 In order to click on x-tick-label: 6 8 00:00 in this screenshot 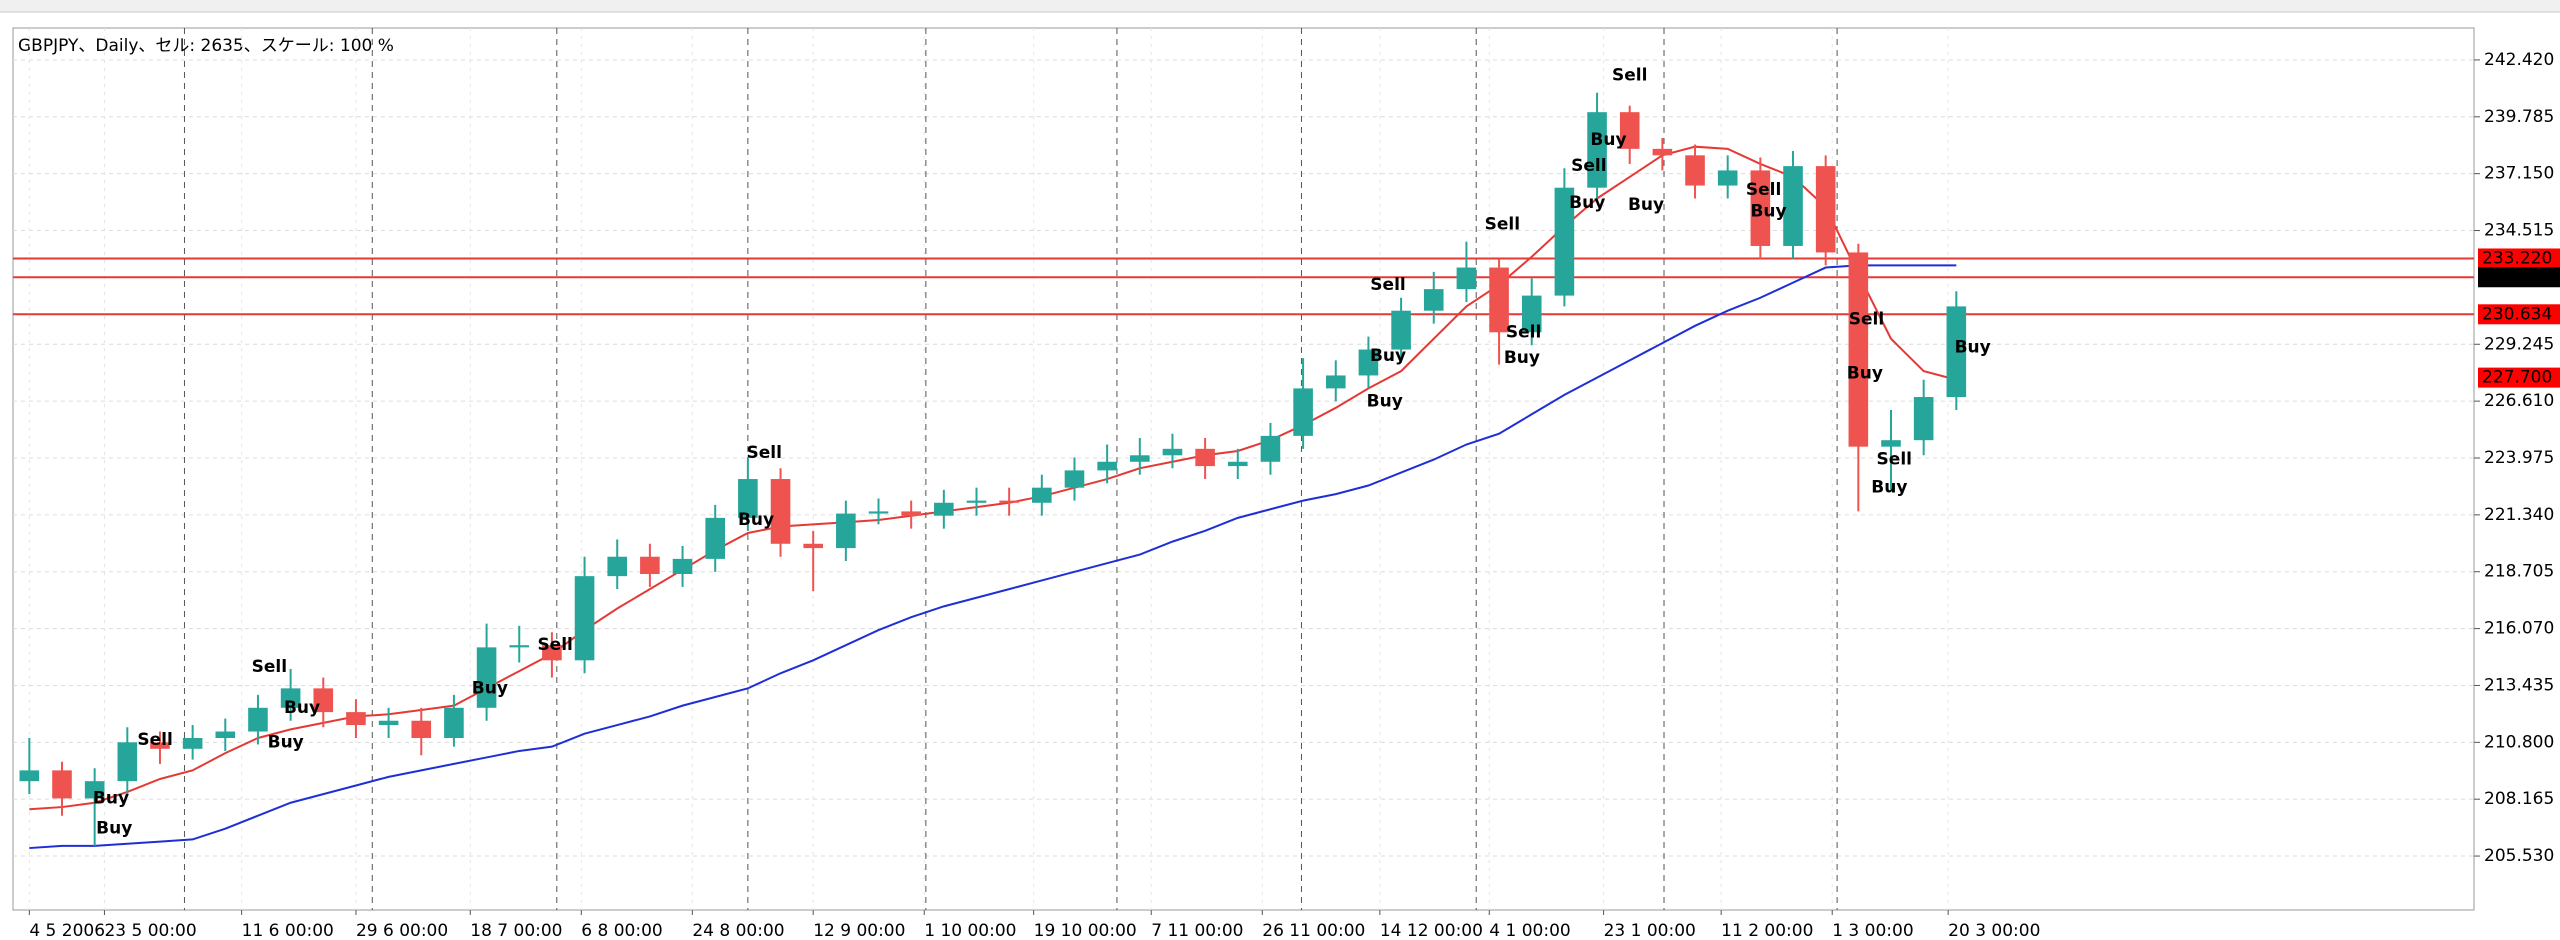, I will do `click(621, 930)`.